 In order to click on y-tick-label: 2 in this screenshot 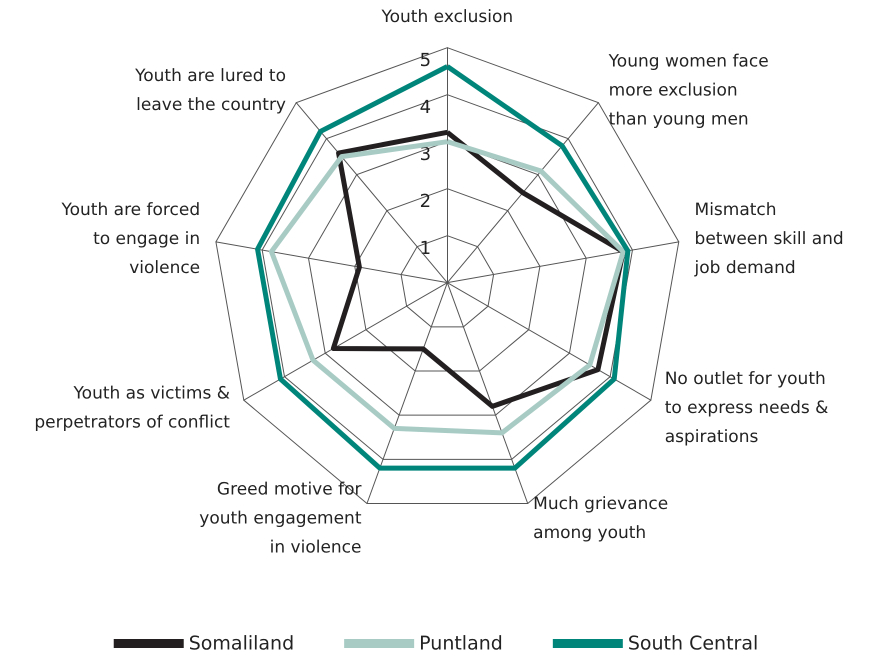, I will do `click(426, 201)`.